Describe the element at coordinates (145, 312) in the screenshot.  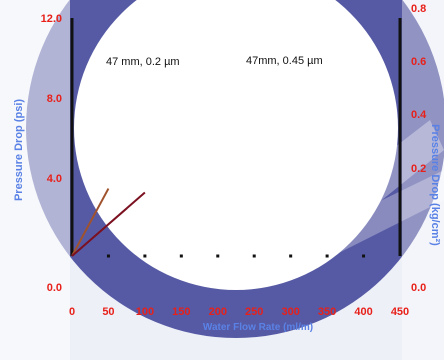
I see `x-tick-label: 100` at that location.